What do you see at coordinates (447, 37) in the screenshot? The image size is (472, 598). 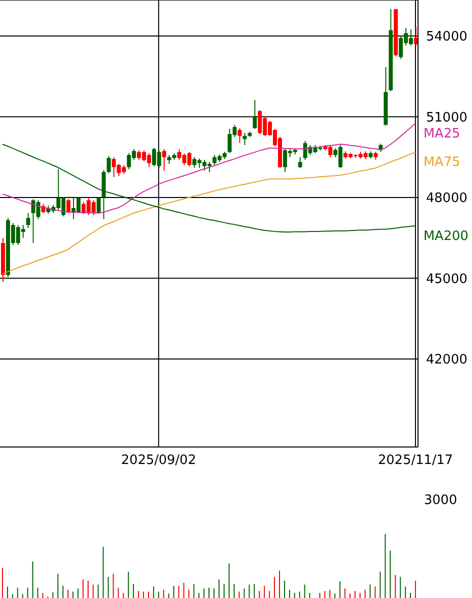 I see `y-tick-label: 54000` at bounding box center [447, 37].